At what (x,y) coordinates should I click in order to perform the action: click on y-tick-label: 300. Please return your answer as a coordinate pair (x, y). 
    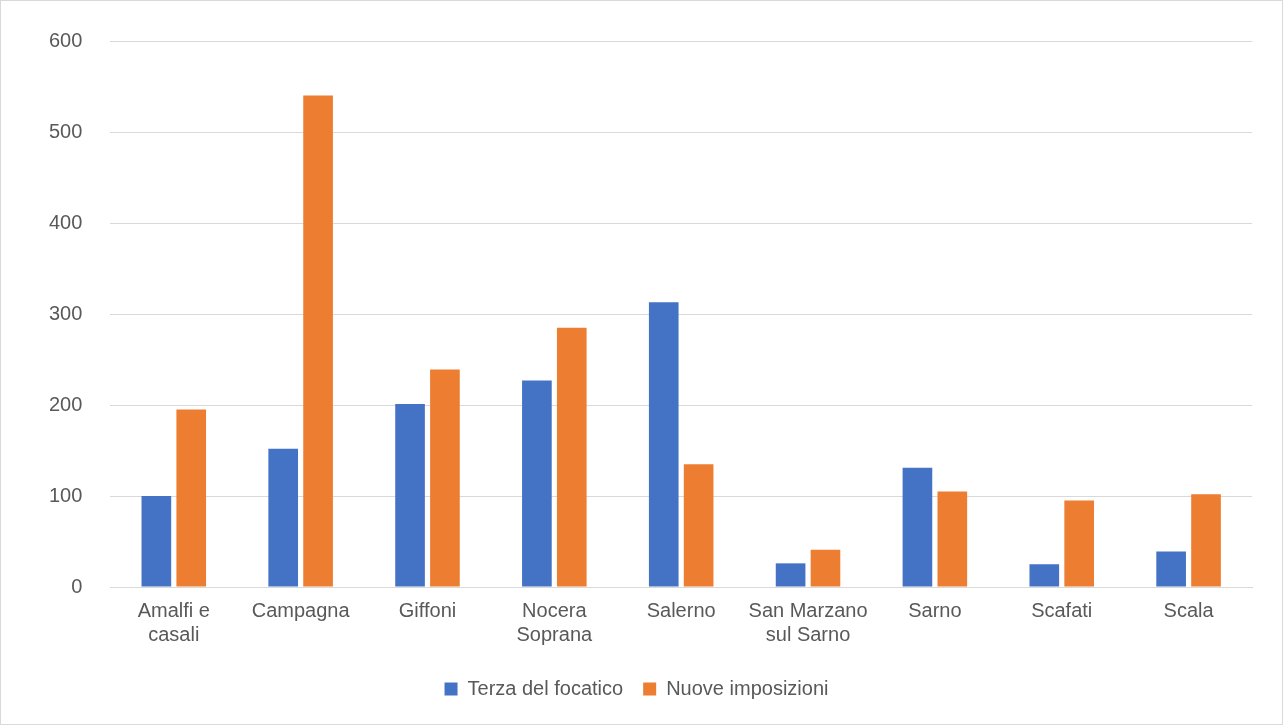
    Looking at the image, I should click on (65, 312).